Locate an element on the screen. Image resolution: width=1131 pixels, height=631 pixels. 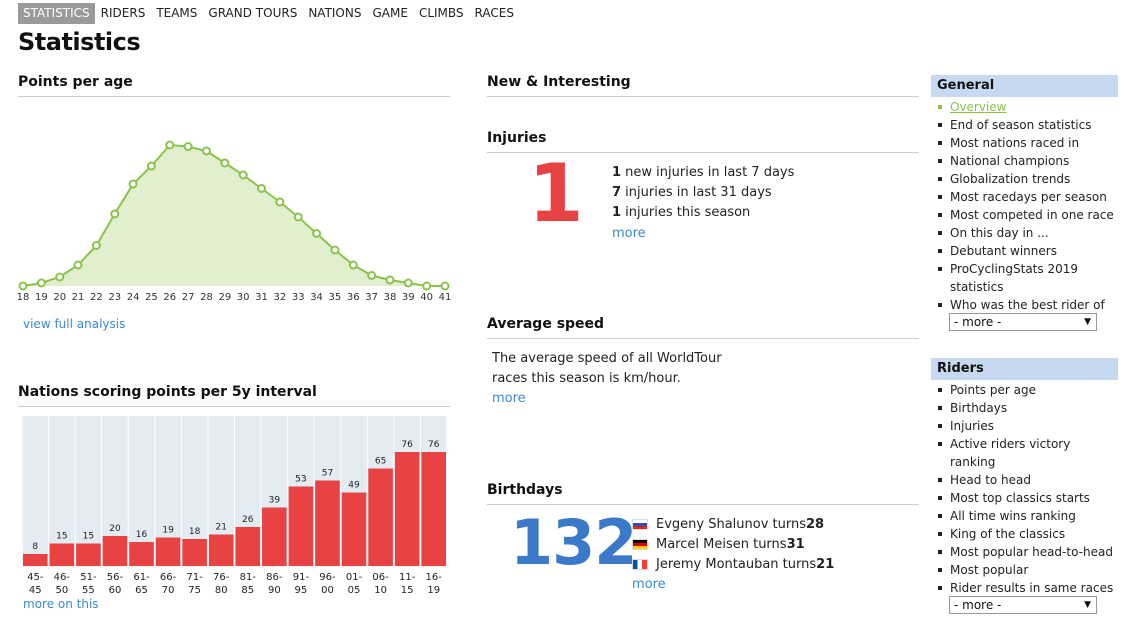
riders-more-select: - more - ▼ is located at coordinates (1023, 605).